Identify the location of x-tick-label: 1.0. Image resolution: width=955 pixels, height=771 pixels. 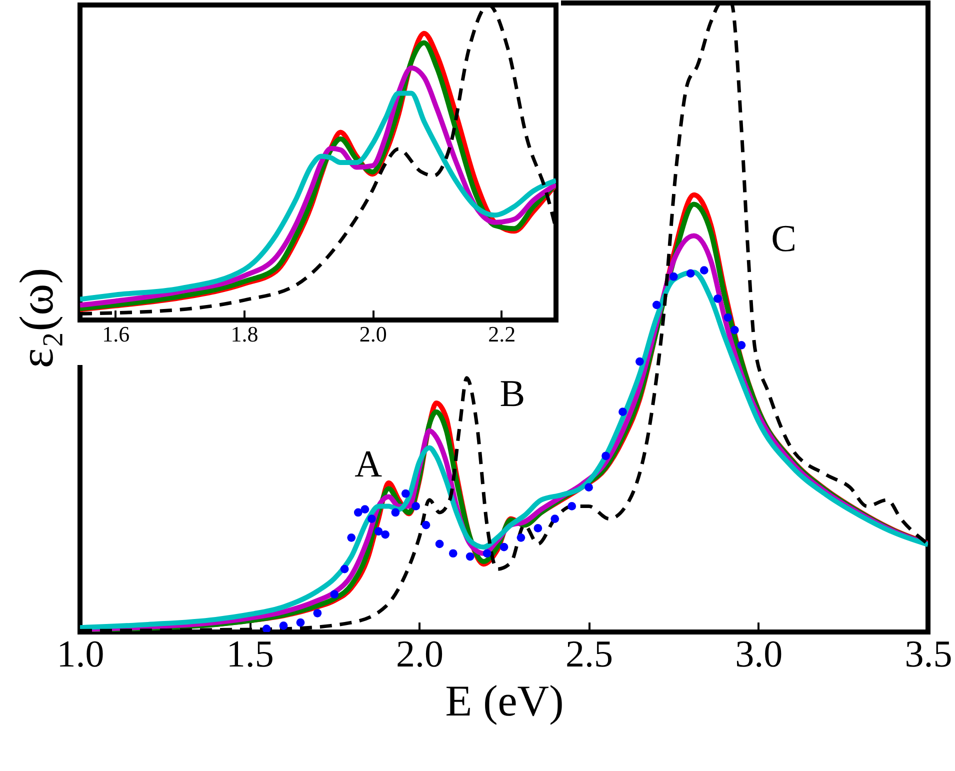
(80, 655).